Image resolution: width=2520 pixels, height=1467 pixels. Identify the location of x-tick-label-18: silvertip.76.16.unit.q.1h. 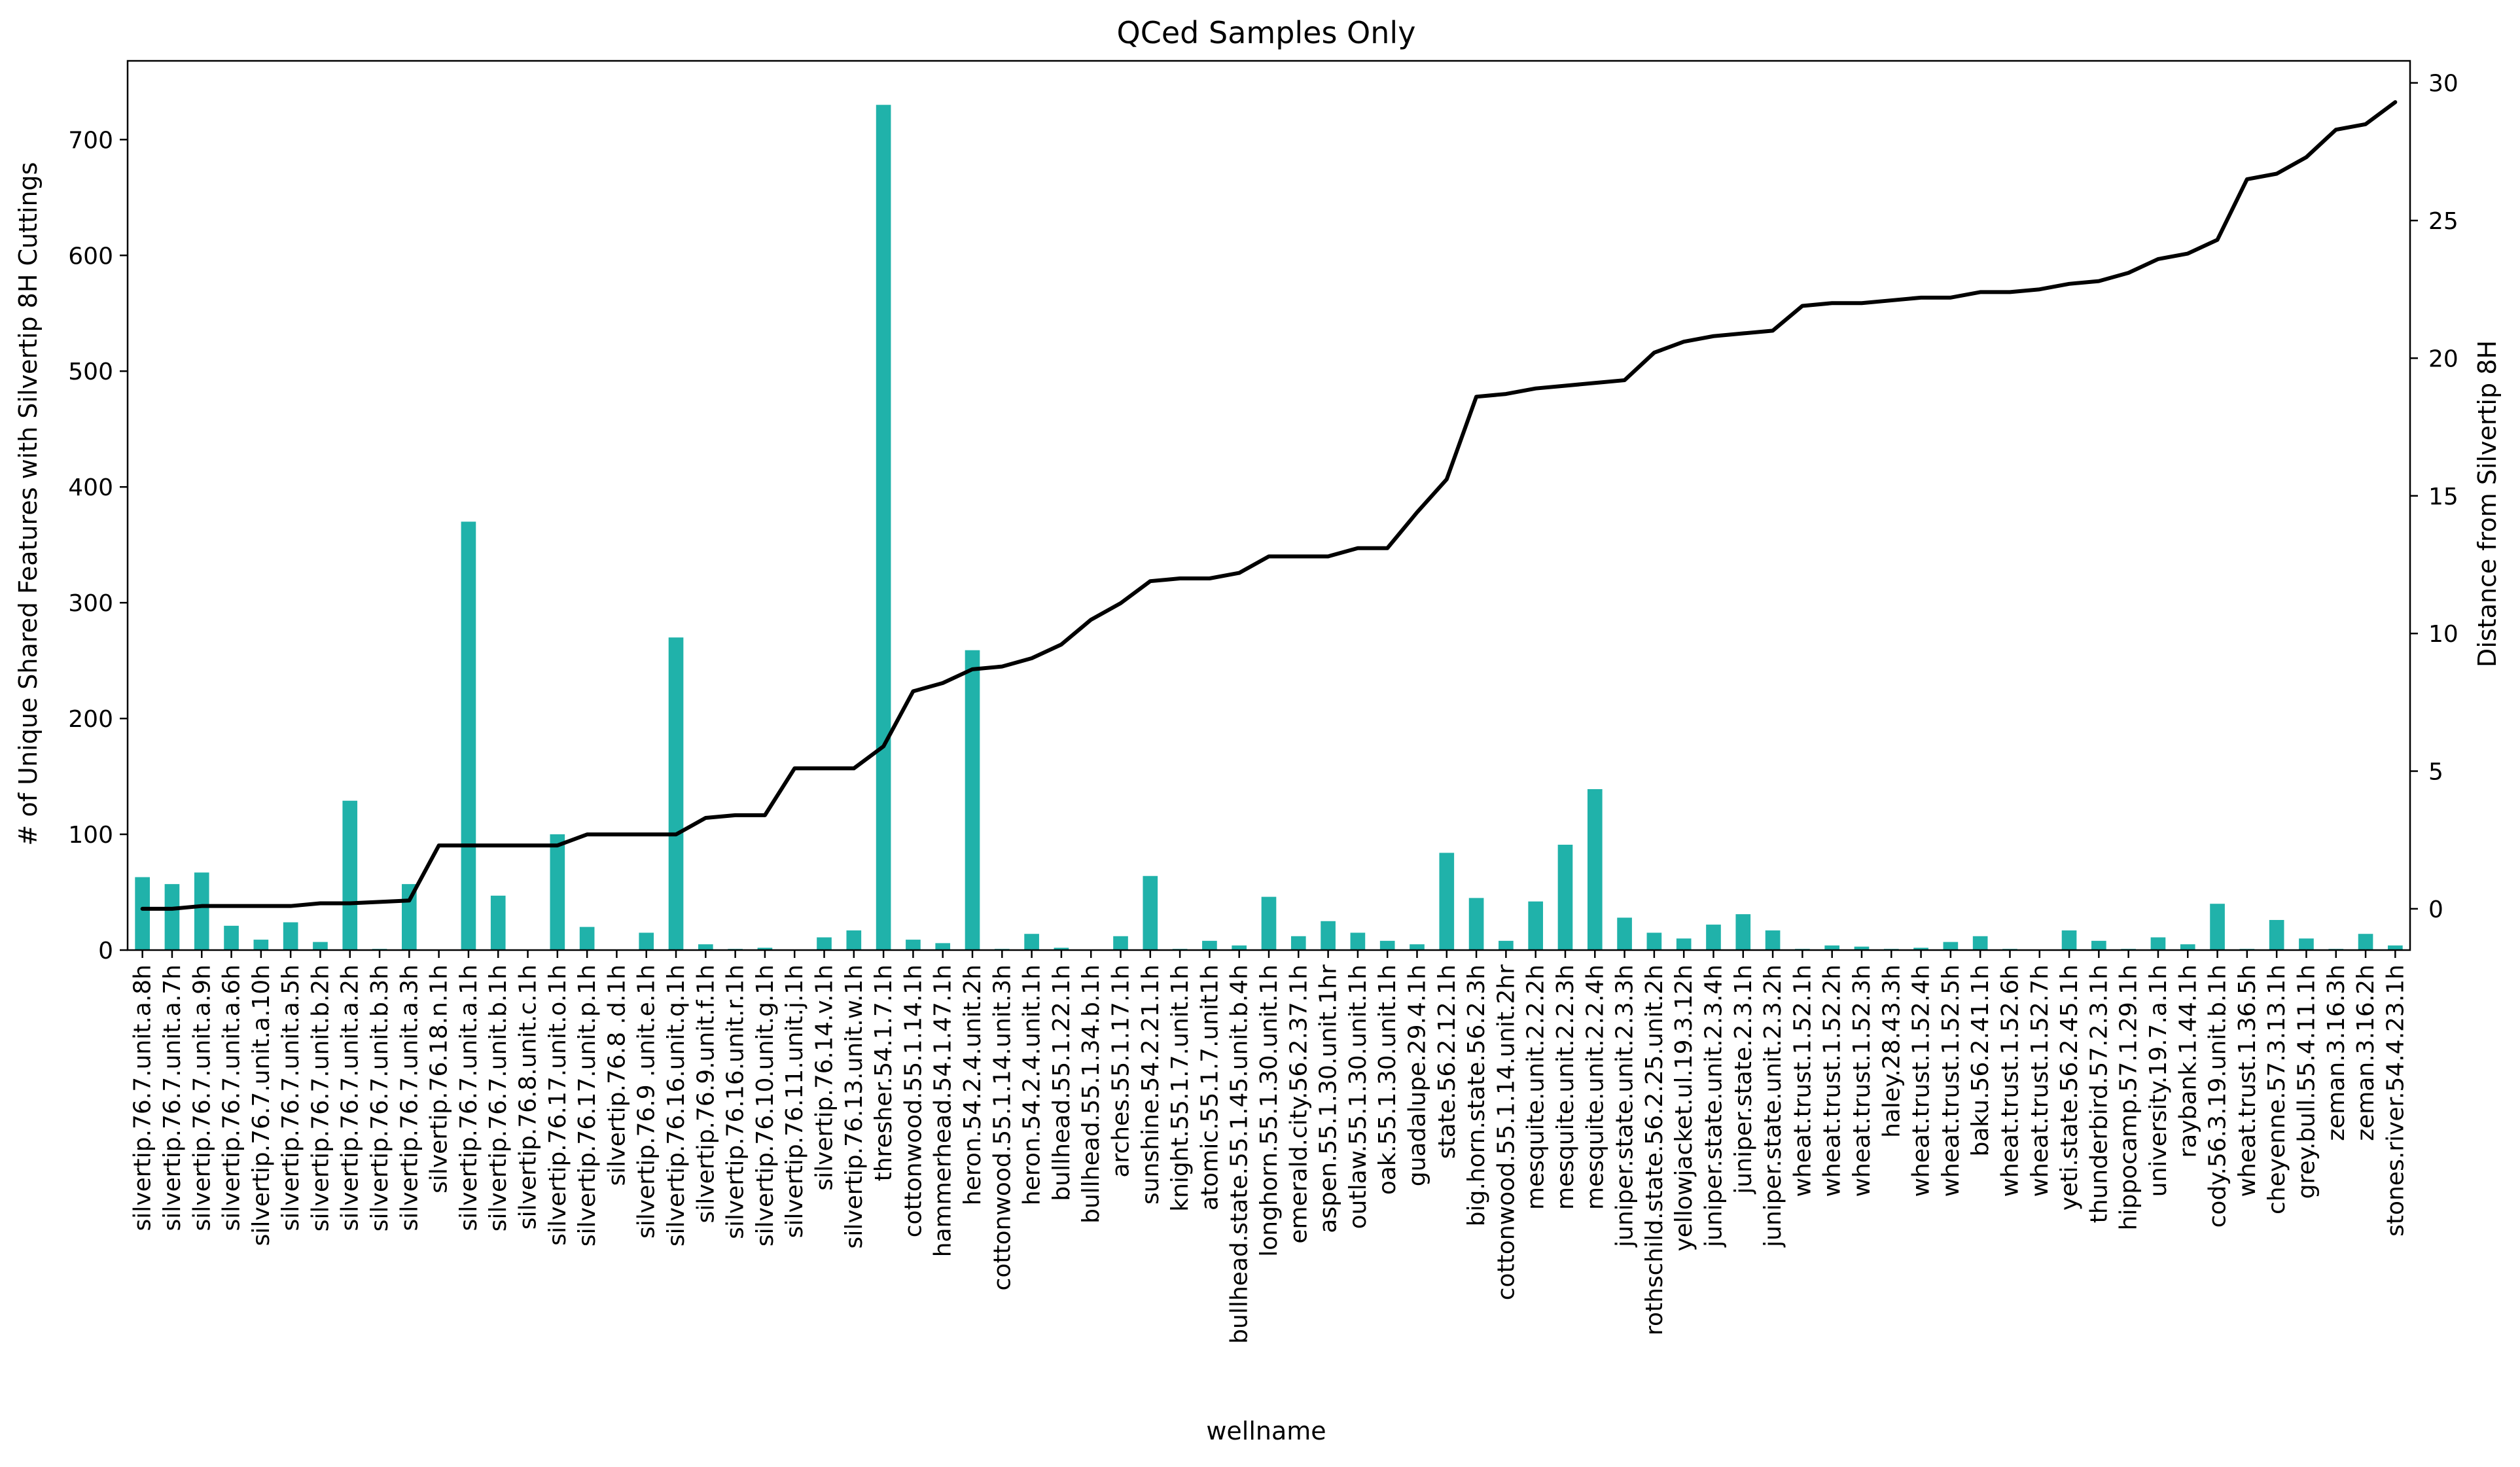
(677, 1105).